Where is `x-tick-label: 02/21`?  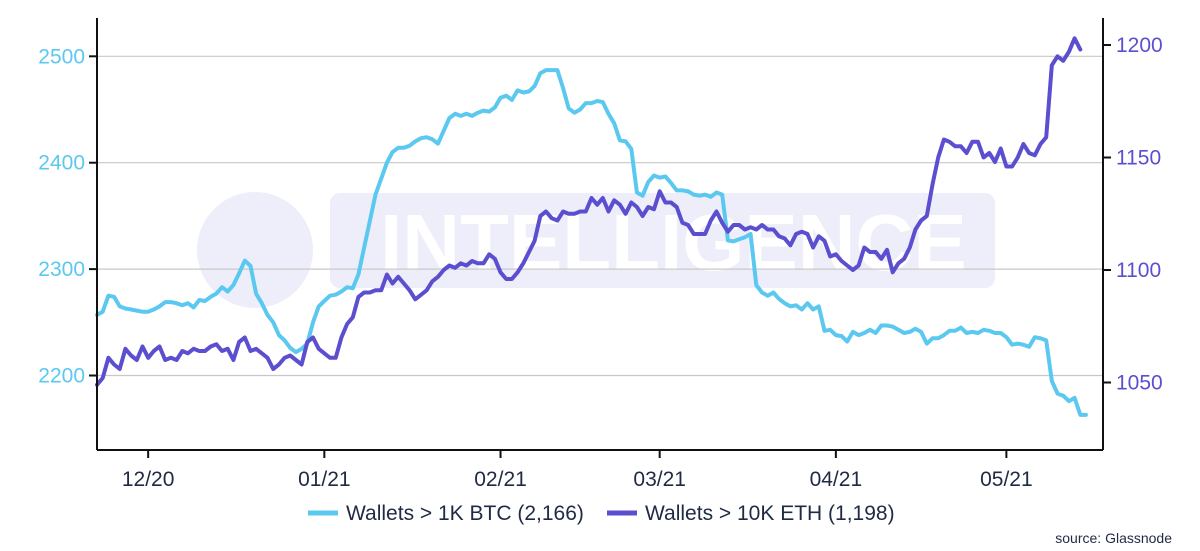 x-tick-label: 02/21 is located at coordinates (500, 479).